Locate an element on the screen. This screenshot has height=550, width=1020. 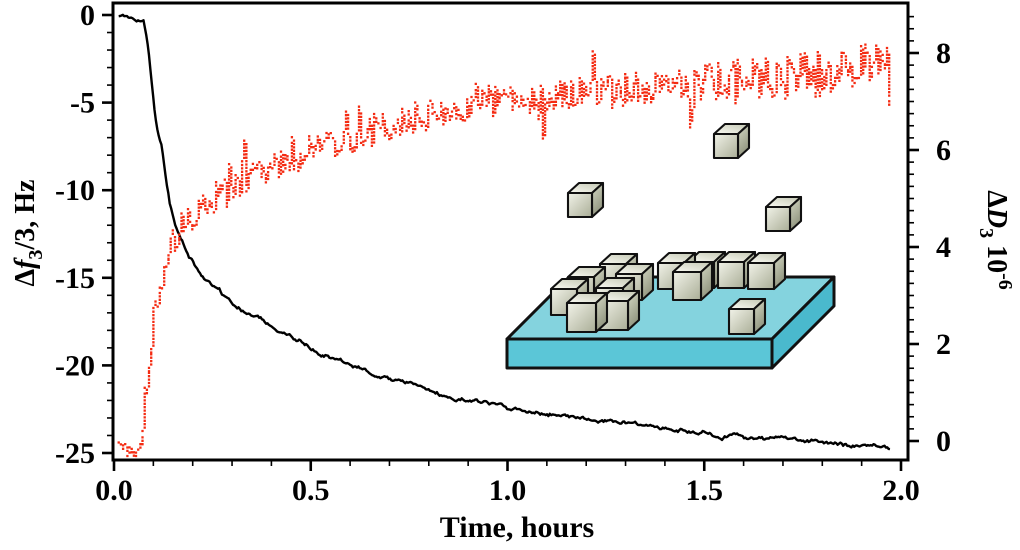
y-right-axis-title: ΔD3 10-6 is located at coordinates (995, 239).